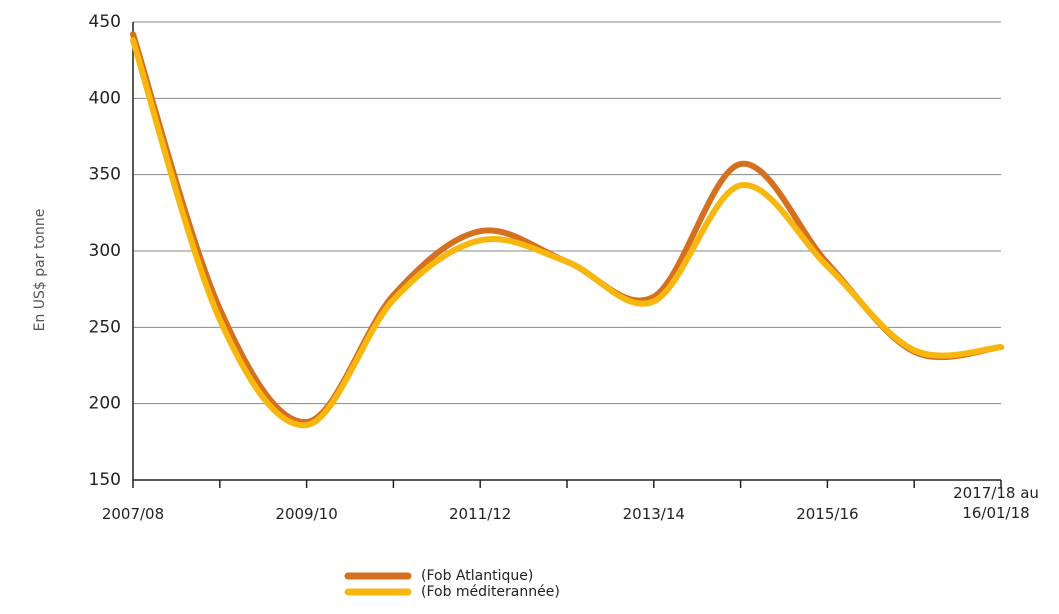 The height and width of the screenshot is (614, 1059). Describe the element at coordinates (105, 22) in the screenshot. I see `y-tick-label: 450` at that location.